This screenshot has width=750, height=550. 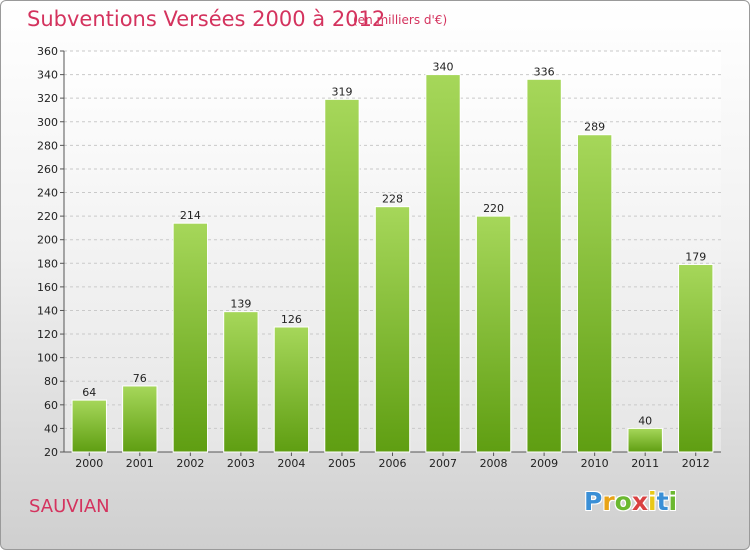 What do you see at coordinates (544, 71) in the screenshot?
I see `bar-value-label: 336` at bounding box center [544, 71].